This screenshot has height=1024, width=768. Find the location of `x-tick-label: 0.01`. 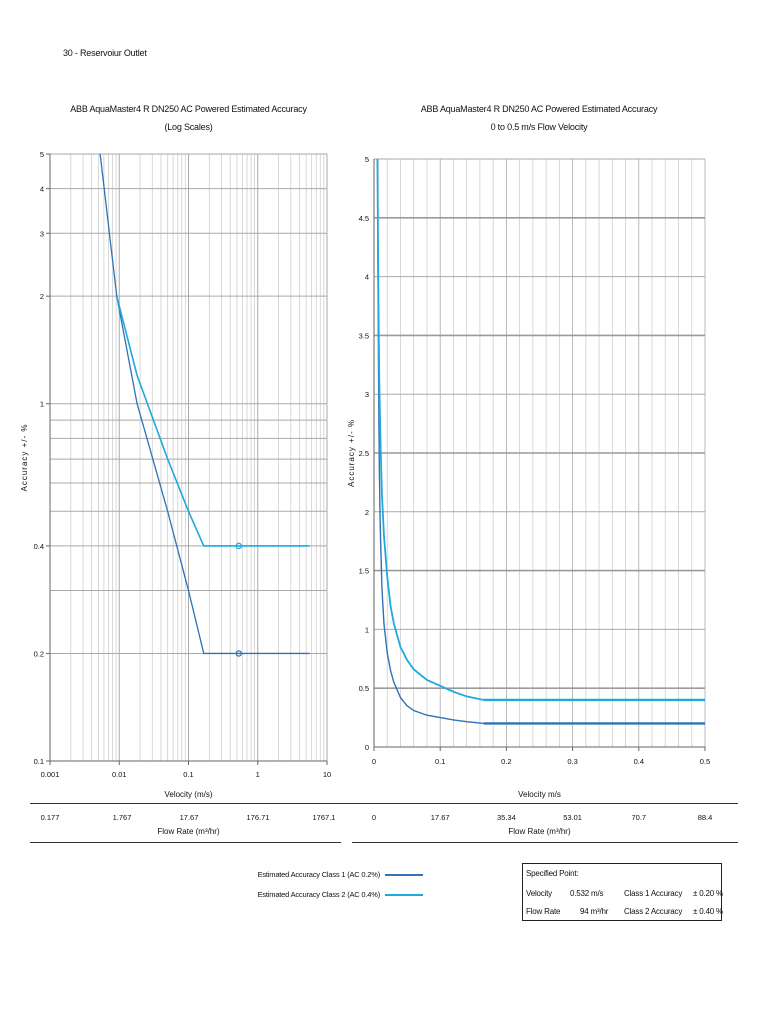

x-tick-label: 0.01 is located at coordinates (119, 774).